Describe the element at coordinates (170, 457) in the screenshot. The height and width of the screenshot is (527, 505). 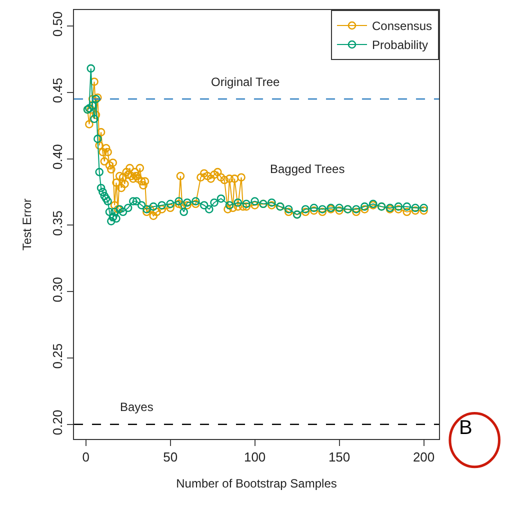
I see `x-tick-label: 50` at that location.